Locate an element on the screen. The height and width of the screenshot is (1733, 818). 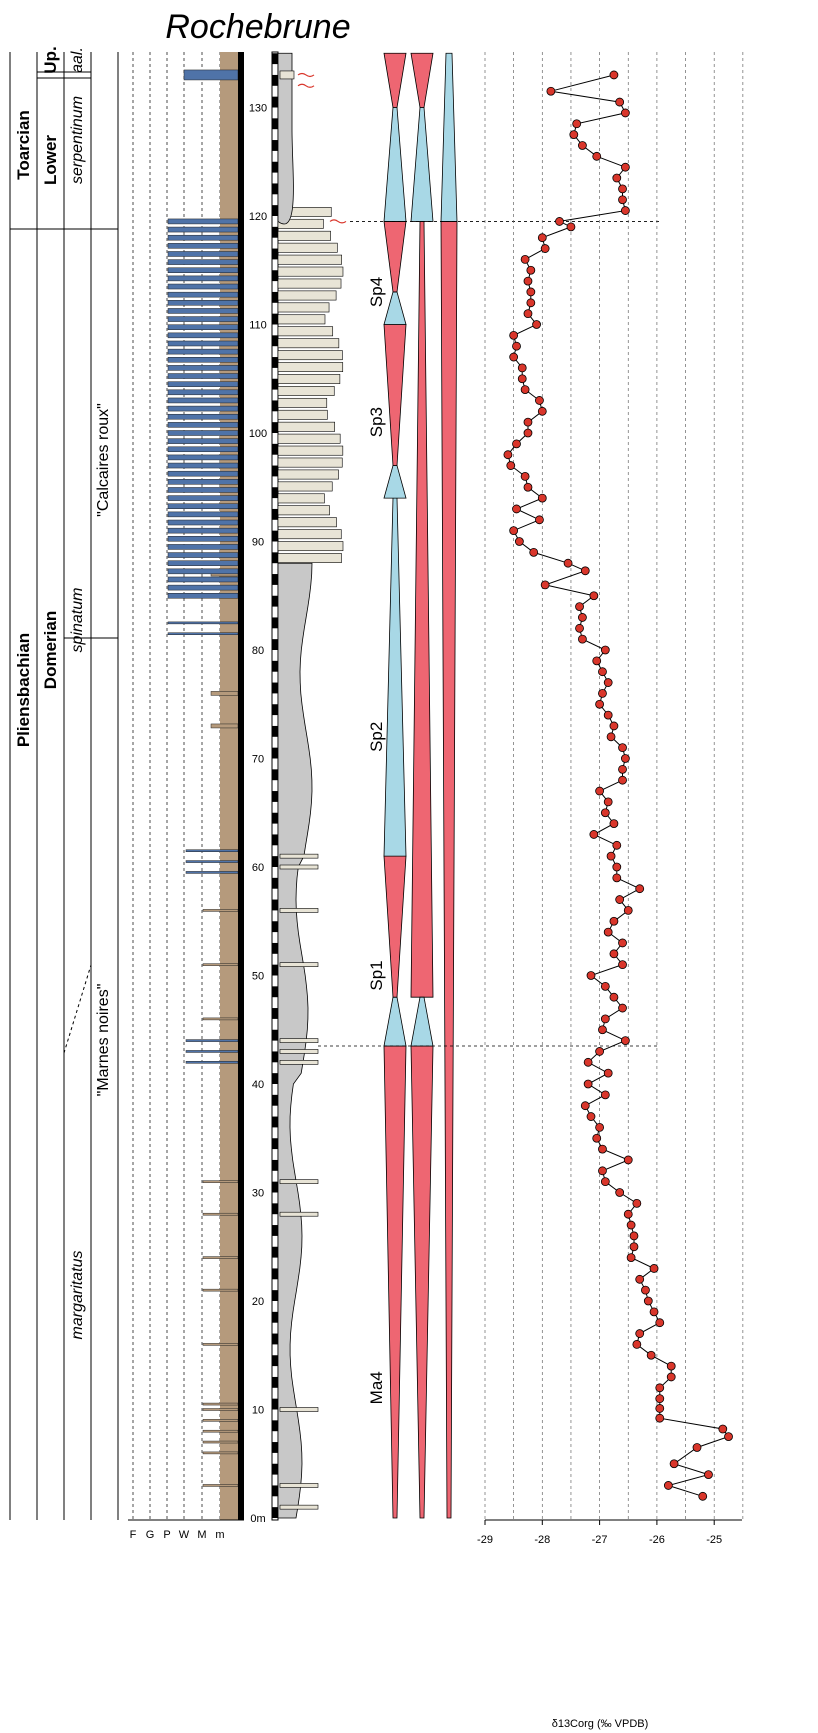
depth-scale-bar is located at coordinates (258, 786).